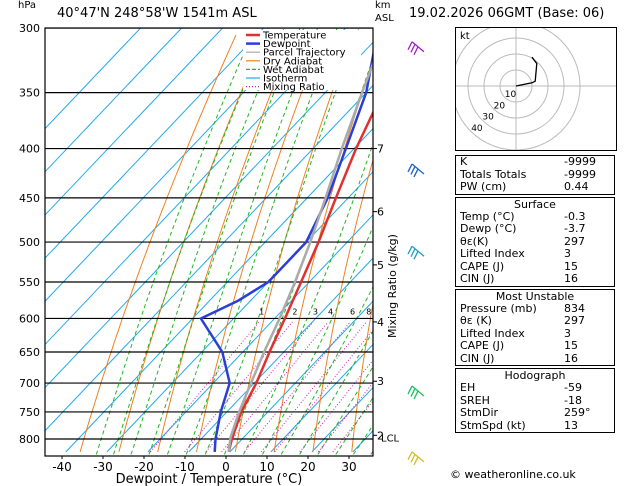 The image size is (629, 486). I want to click on mixing-ratio-tick-label: 6, so click(352, 311).